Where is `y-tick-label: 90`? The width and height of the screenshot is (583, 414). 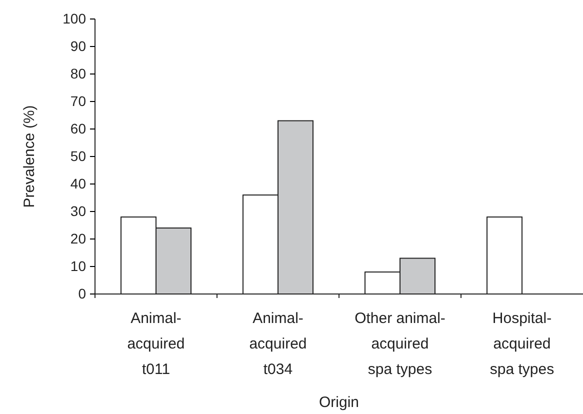
y-tick-label: 90 is located at coordinates (78, 46).